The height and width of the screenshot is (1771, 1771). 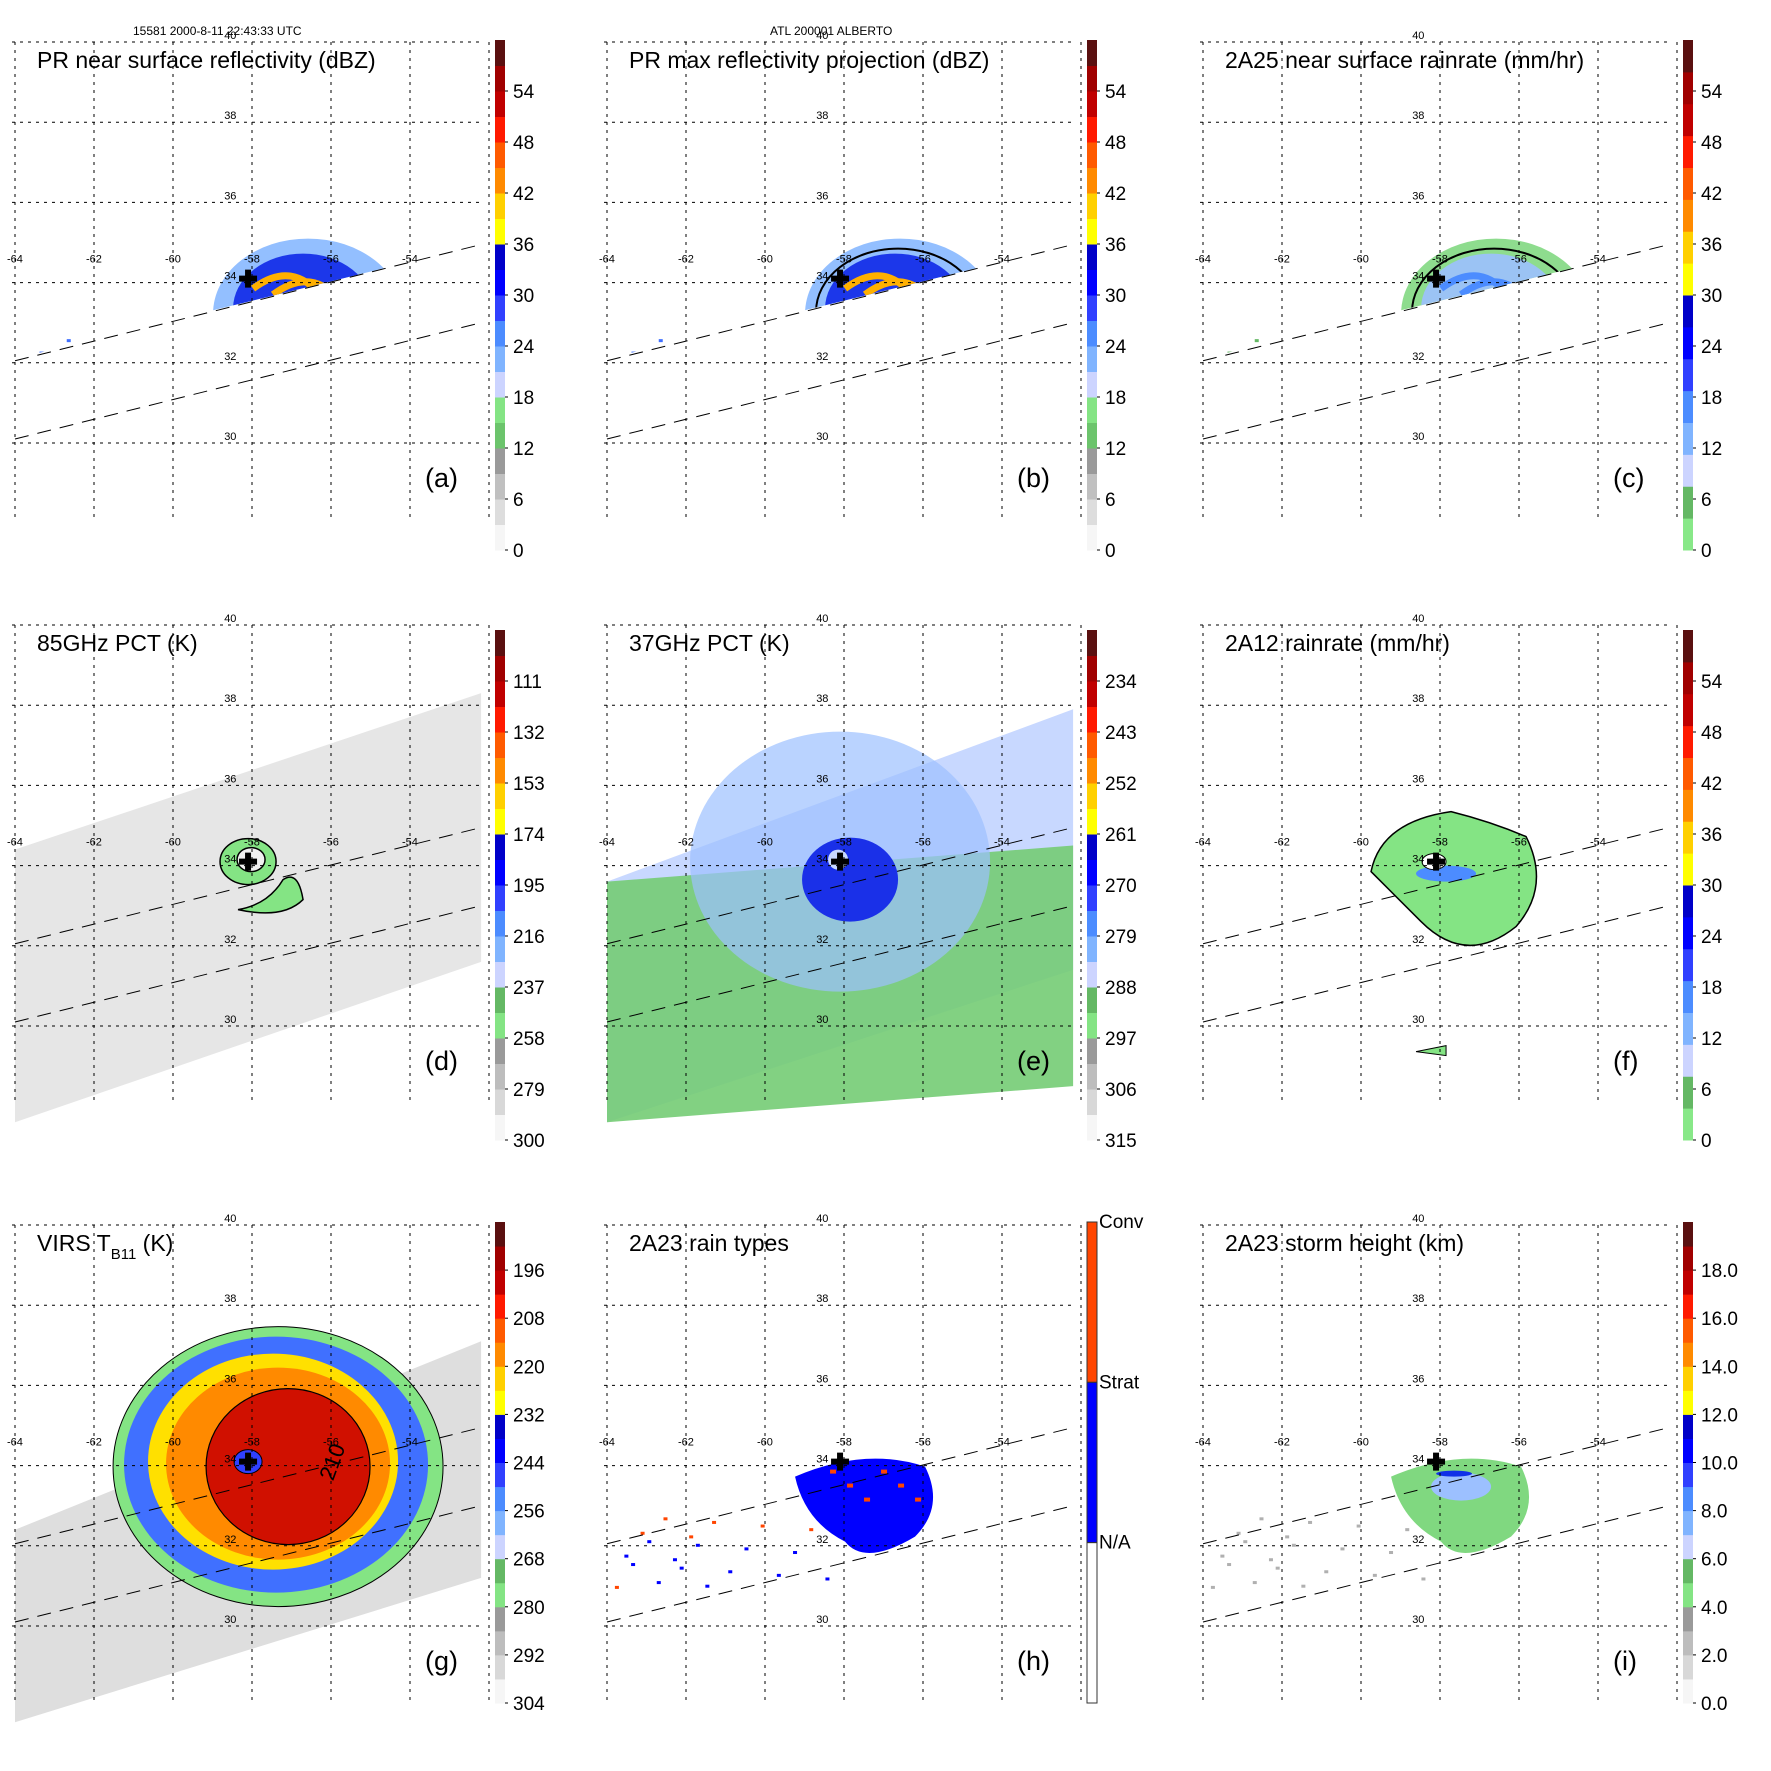 I want to click on colorbar-tick-label: 153, so click(x=529, y=784).